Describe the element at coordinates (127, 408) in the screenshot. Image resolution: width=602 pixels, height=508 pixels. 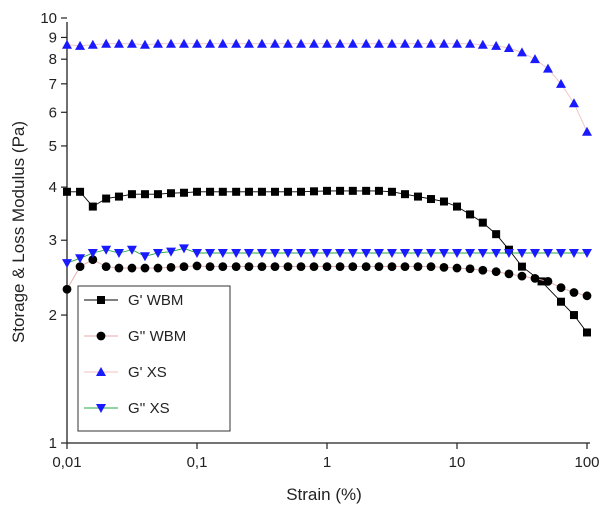
I see `legend-entry-g-double-prime-xs: G'' XS` at that location.